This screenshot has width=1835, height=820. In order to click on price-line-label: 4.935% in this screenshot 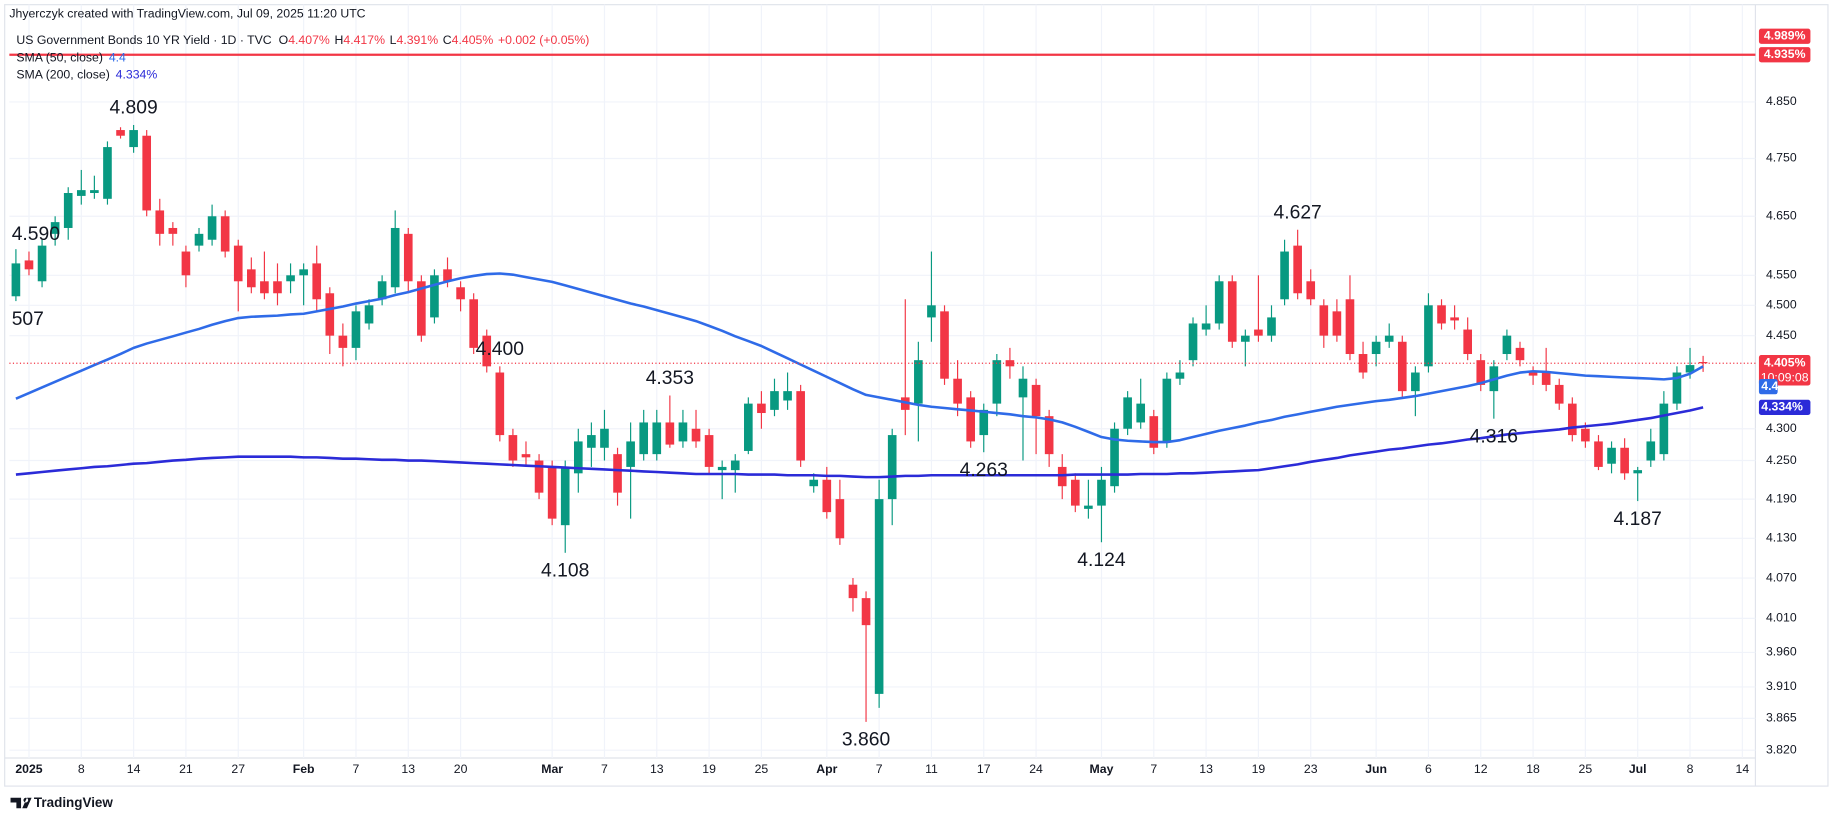, I will do `click(1785, 54)`.